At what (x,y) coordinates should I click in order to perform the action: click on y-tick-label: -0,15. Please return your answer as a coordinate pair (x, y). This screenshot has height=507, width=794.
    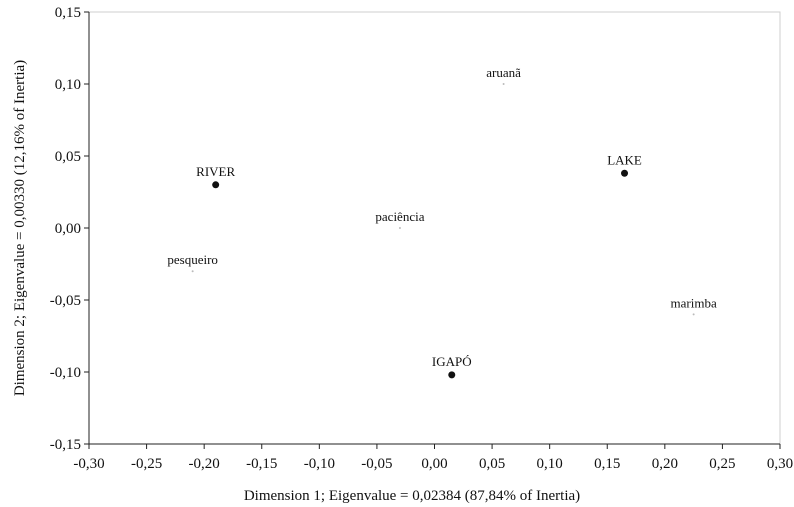
    Looking at the image, I should click on (65, 445).